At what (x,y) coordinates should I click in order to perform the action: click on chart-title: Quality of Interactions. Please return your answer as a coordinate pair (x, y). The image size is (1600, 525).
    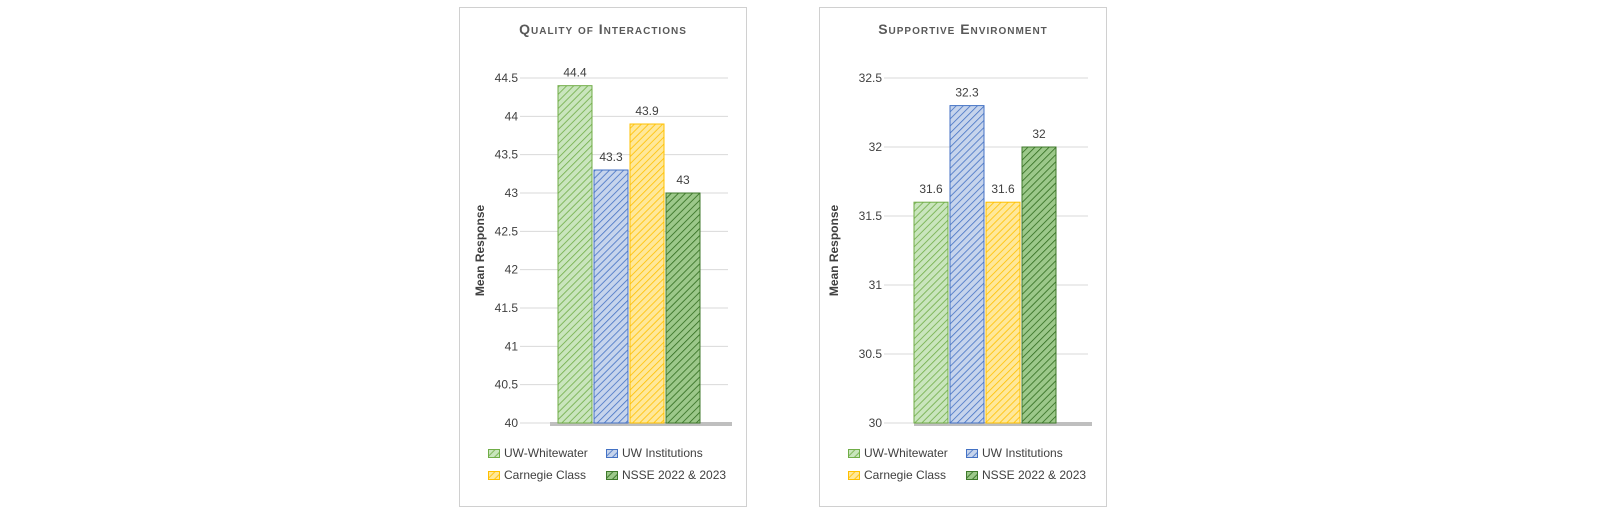
    Looking at the image, I should click on (603, 29).